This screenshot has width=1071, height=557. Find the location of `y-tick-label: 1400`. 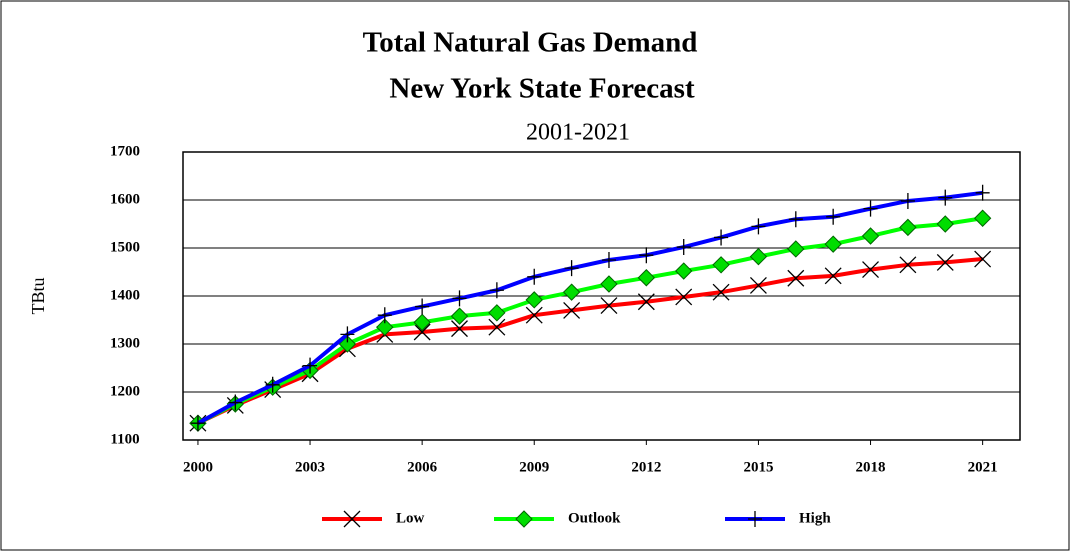

y-tick-label: 1400 is located at coordinates (125, 295).